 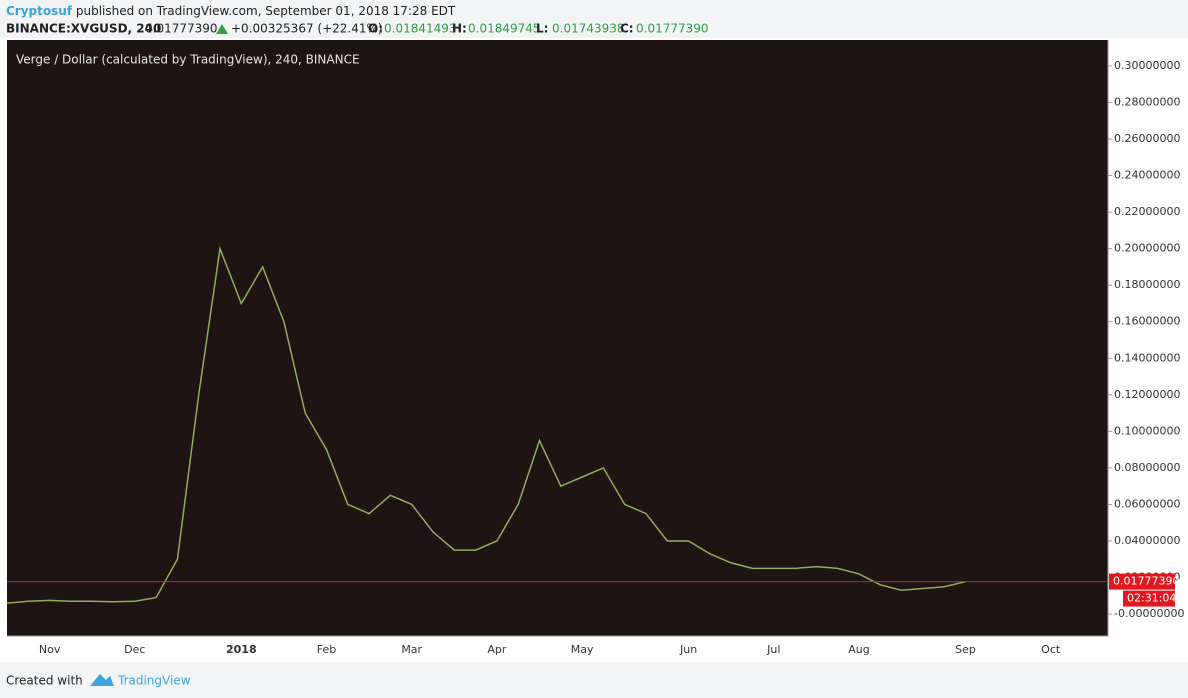 What do you see at coordinates (375, 29) in the screenshot?
I see `ohlc-label: O:` at bounding box center [375, 29].